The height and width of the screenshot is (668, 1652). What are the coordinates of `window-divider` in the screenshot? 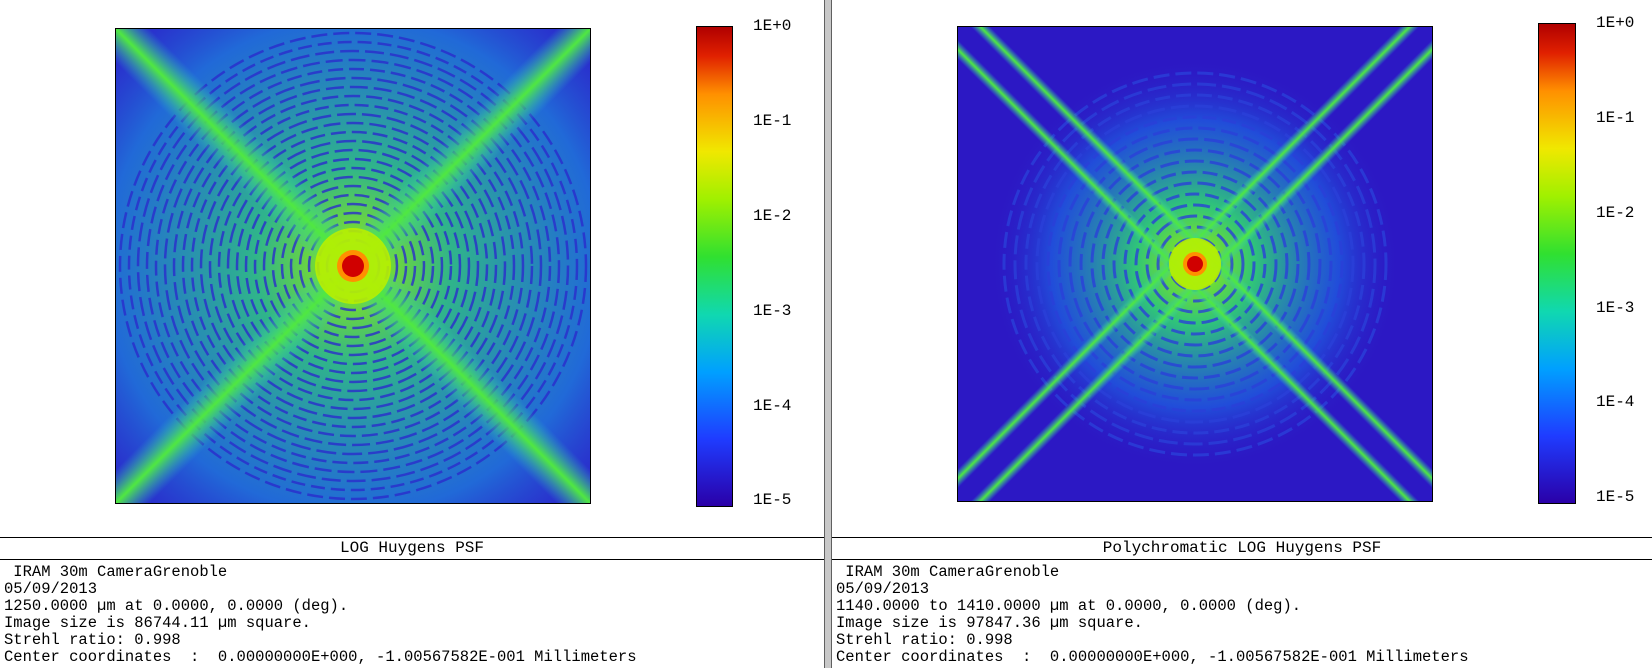 It's located at (828, 334).